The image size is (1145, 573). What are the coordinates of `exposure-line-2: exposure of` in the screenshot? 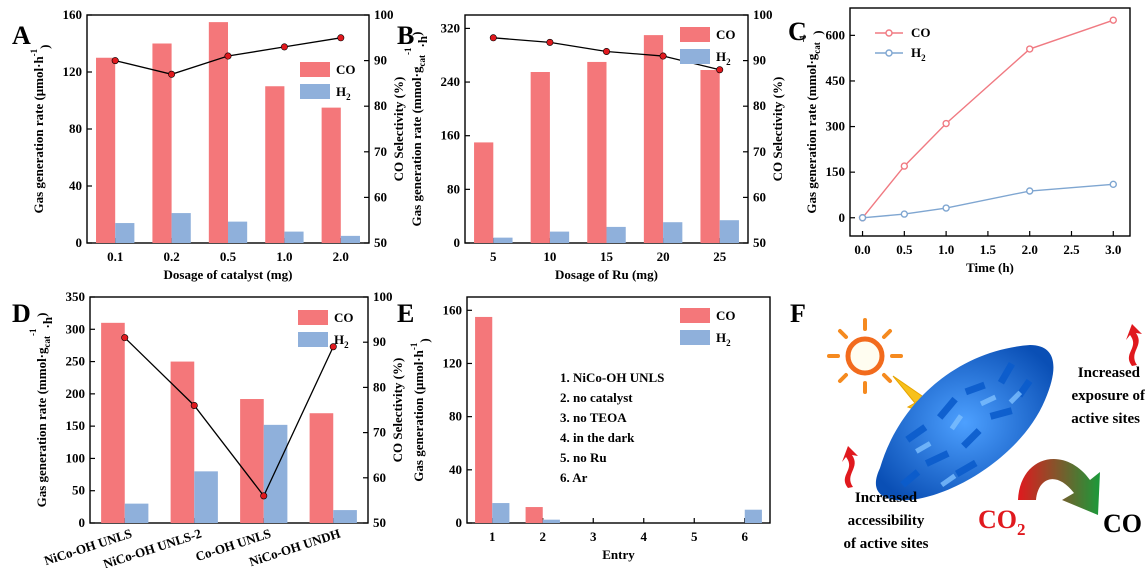 It's located at (1108, 396).